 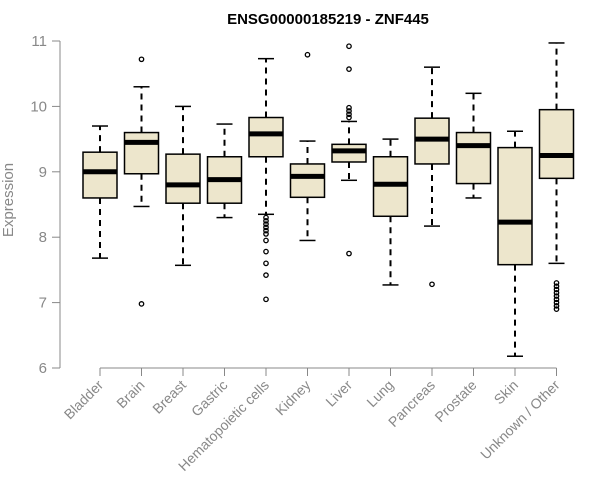 I want to click on box-lung, so click(x=390, y=212).